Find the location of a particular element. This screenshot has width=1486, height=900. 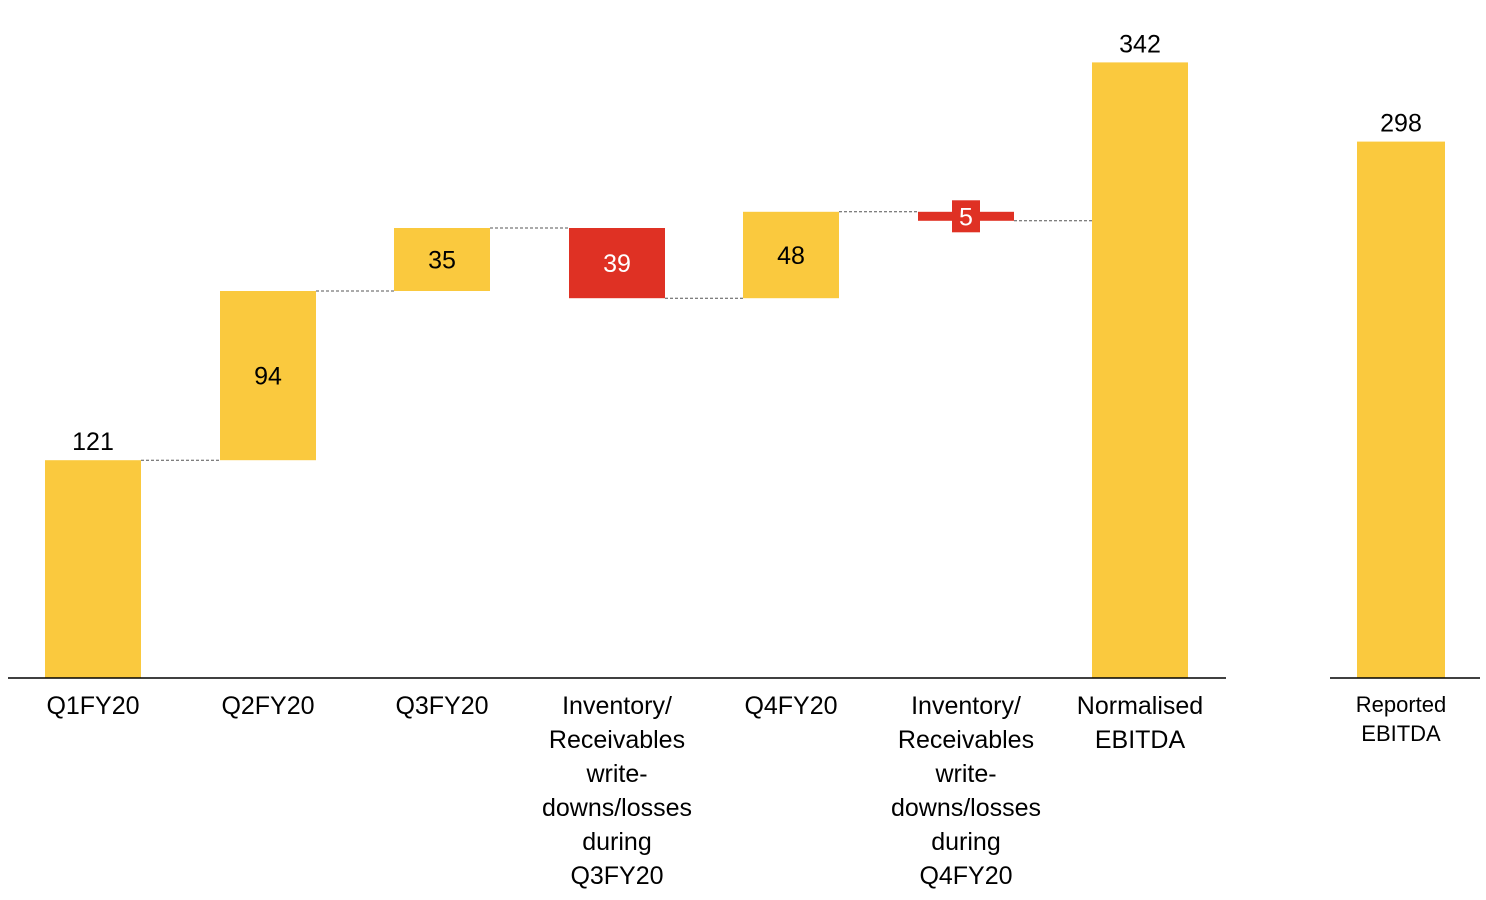

data-label-7: 342 is located at coordinates (1140, 44).